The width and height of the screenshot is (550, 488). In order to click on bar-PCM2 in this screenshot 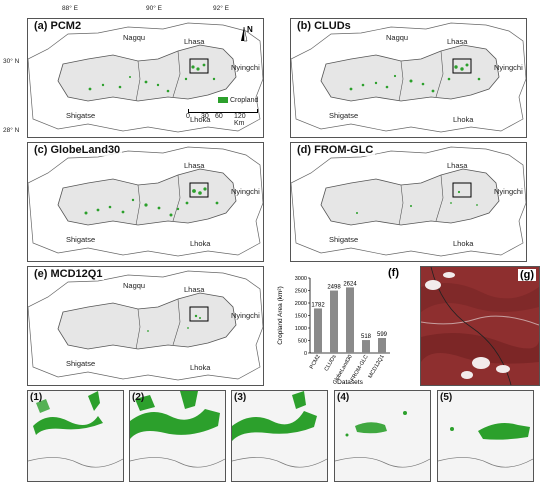, I will do `click(318, 330)`.